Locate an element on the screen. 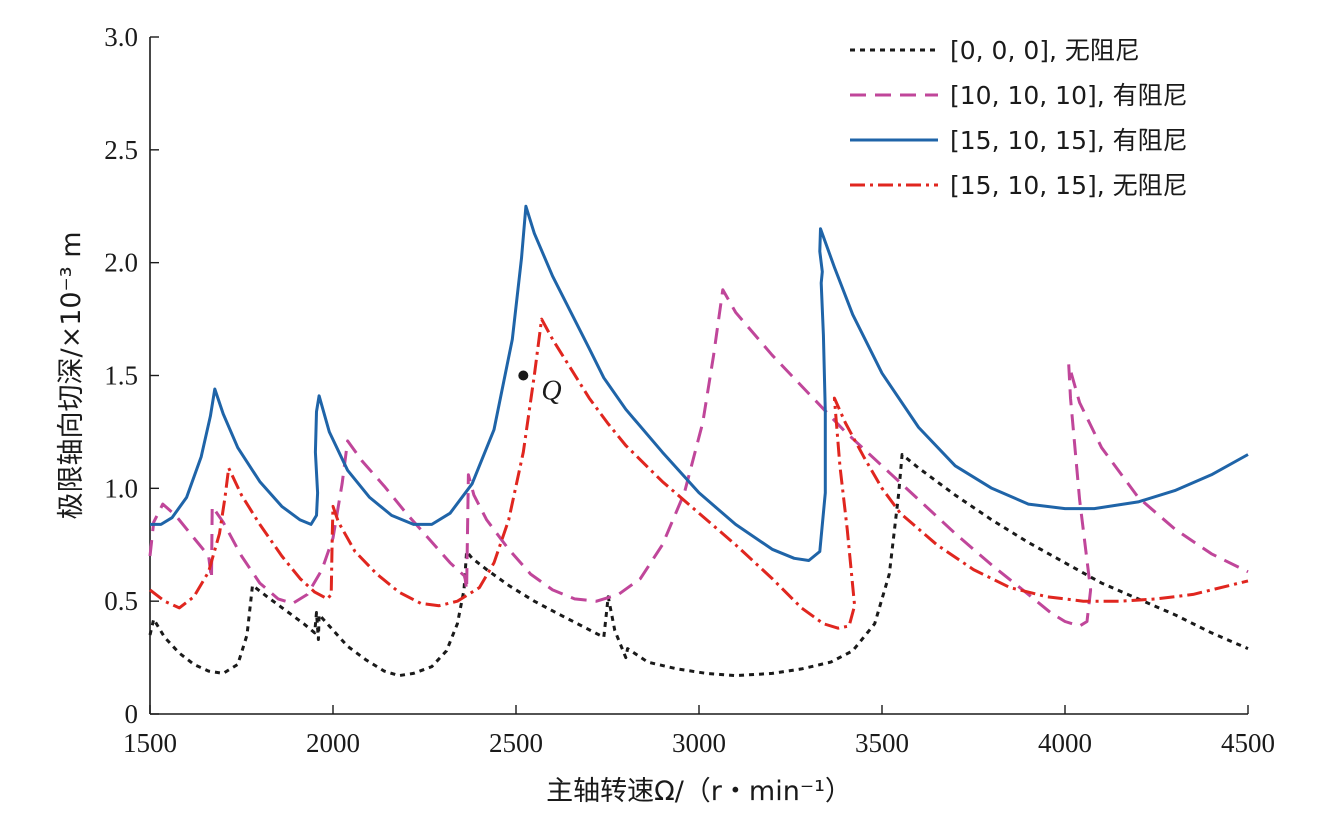 This screenshot has width=1322, height=822. legend-label-2: [15, 10, 15], 有阻尼 is located at coordinates (1069, 140).